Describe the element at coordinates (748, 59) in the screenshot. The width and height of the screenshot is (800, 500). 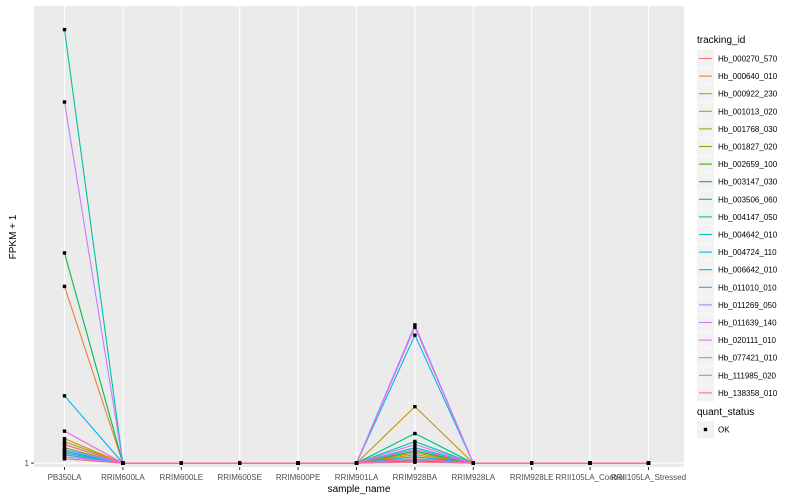
I see `legend-label: Hb_000270_570` at that location.